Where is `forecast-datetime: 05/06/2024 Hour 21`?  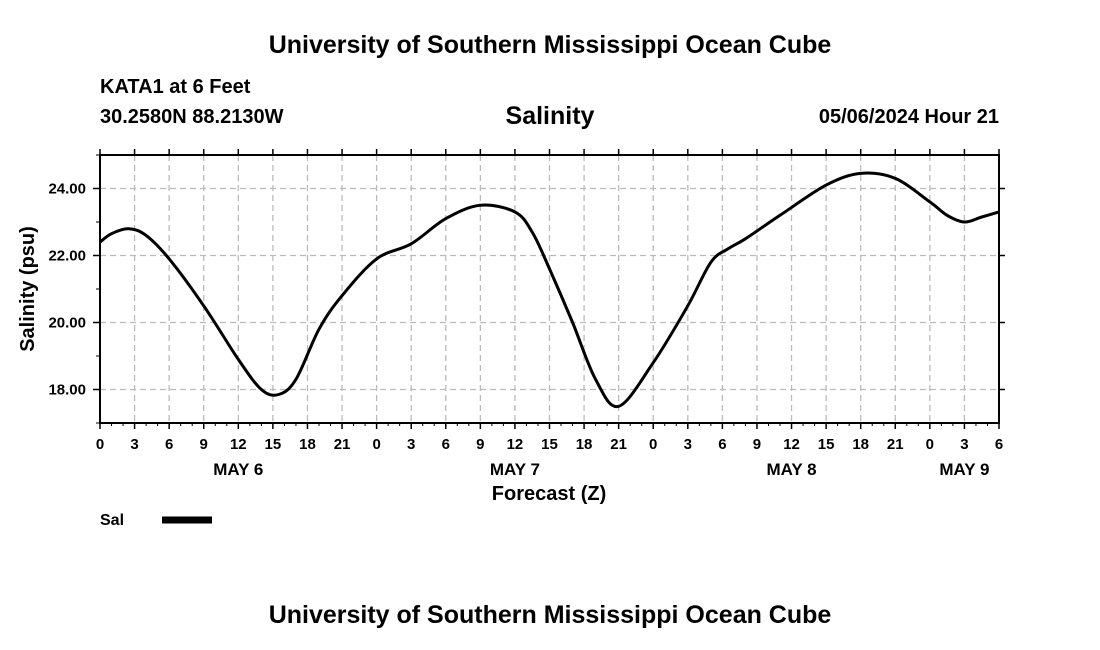 forecast-datetime: 05/06/2024 Hour 21 is located at coordinates (908, 117).